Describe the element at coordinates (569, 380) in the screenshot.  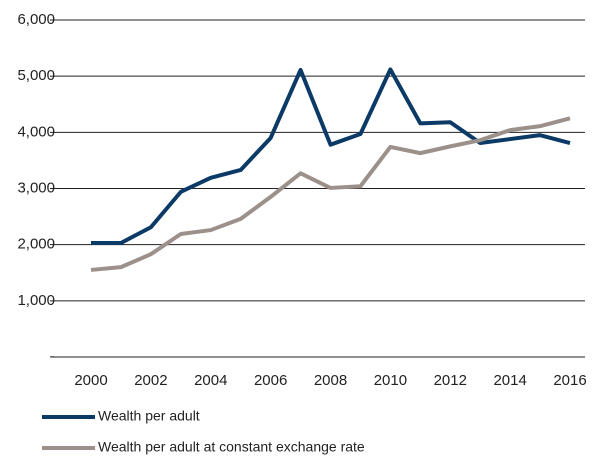
I see `x-tick-label: 2016` at that location.